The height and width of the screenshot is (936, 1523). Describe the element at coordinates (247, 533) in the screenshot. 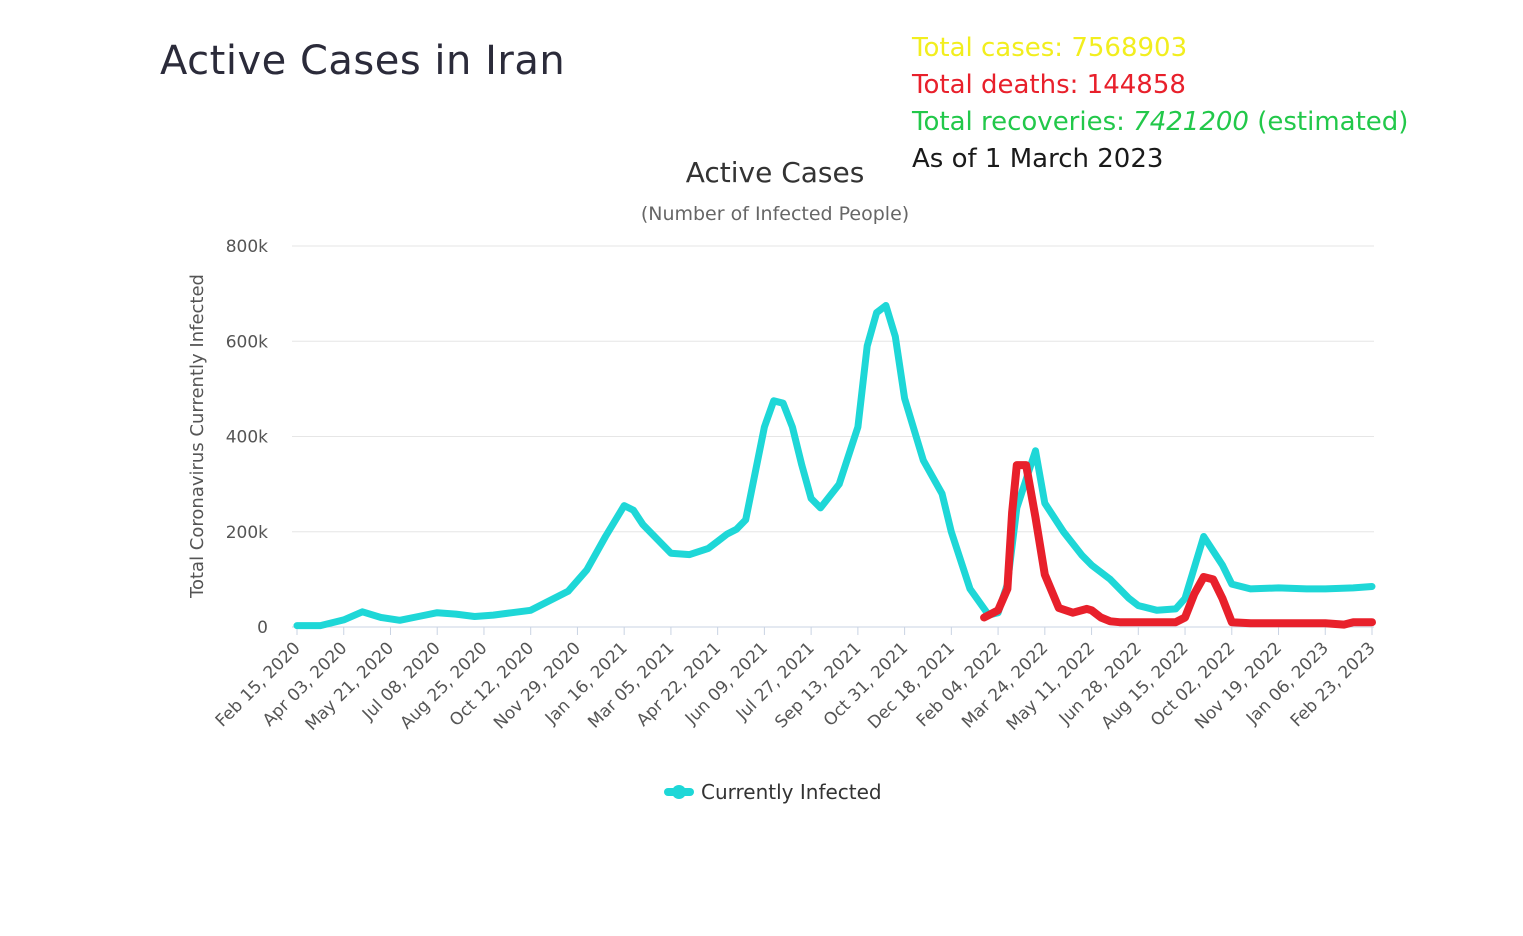

I see `y-tick-label: 200k` at that location.